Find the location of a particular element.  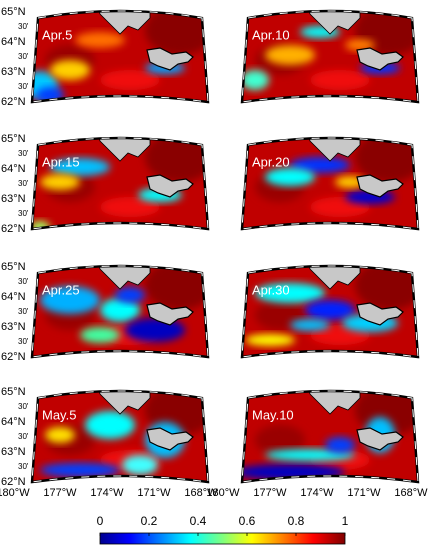

map-panel: Apr.5 65°N 30' 64°N 30' 63°N 30' 62°N is located at coordinates (105, 57).